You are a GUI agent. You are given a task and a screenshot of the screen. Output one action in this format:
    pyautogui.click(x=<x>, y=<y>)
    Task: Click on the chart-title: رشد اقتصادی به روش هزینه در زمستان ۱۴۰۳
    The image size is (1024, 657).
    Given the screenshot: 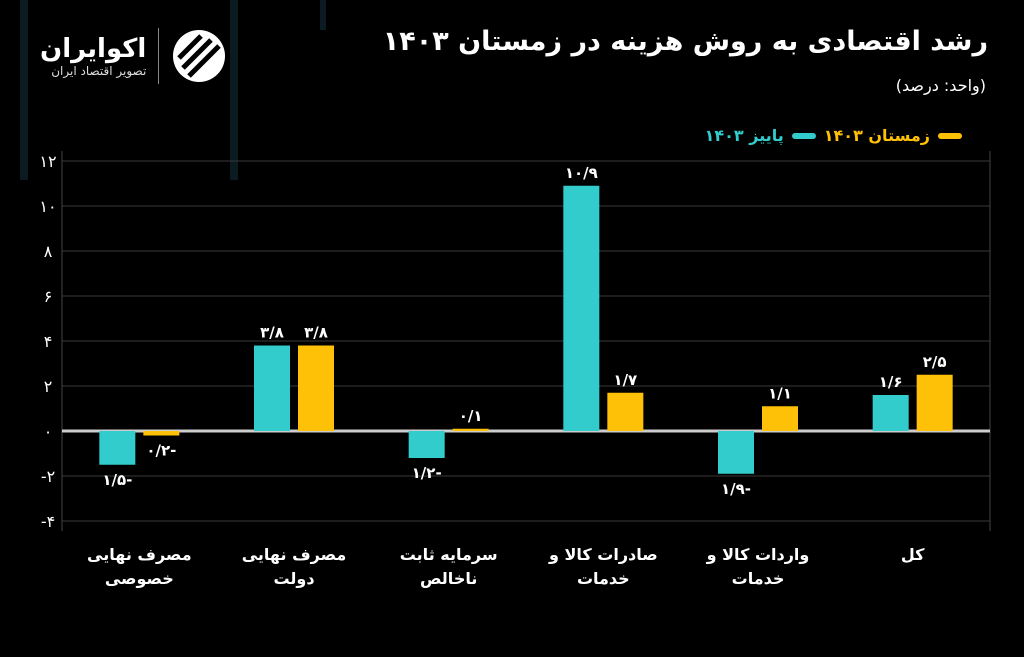 What is the action you would take?
    pyautogui.click(x=685, y=41)
    